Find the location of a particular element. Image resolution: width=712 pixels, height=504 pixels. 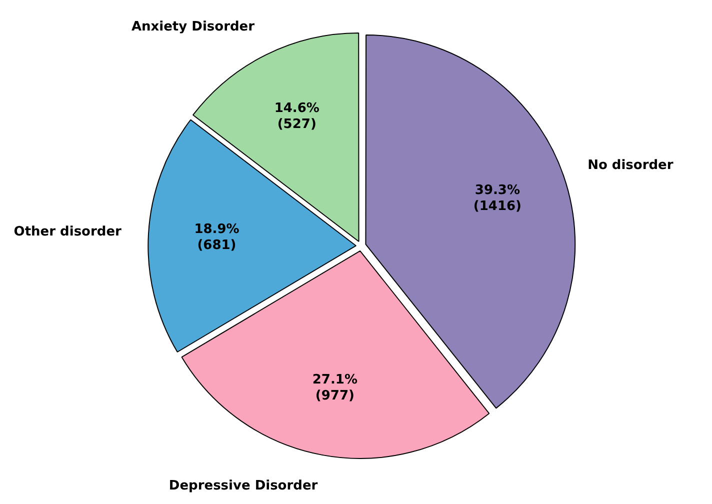

slice-label: Depressive Disorder is located at coordinates (243, 486).